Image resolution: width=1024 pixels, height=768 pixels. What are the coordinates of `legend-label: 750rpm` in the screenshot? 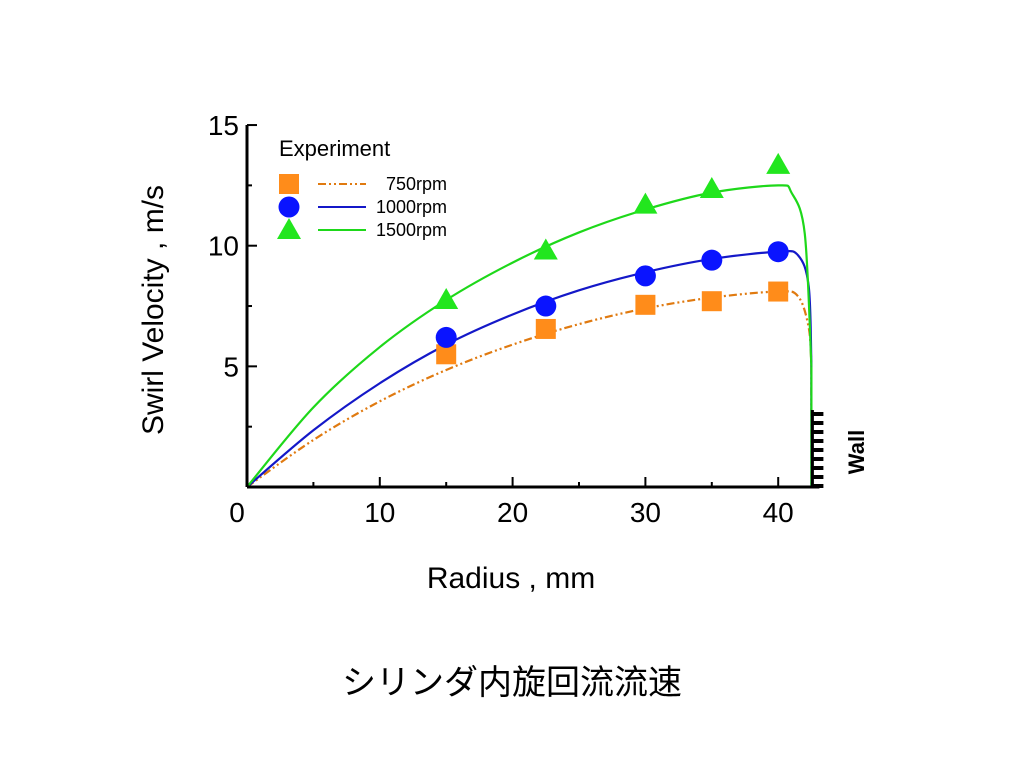 It's located at (411, 184).